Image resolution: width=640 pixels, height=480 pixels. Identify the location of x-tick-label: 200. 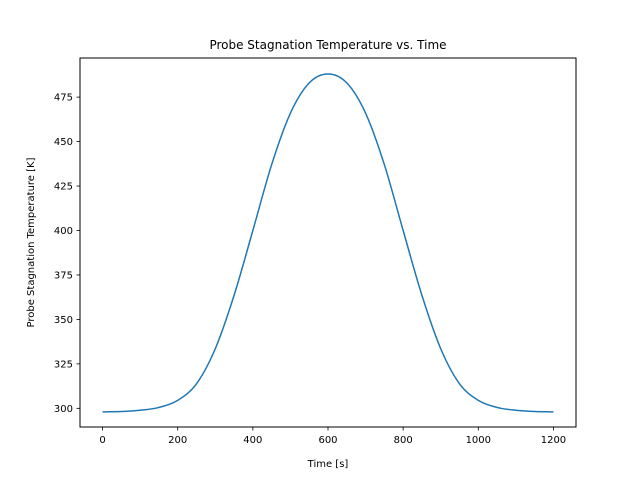
(177, 440).